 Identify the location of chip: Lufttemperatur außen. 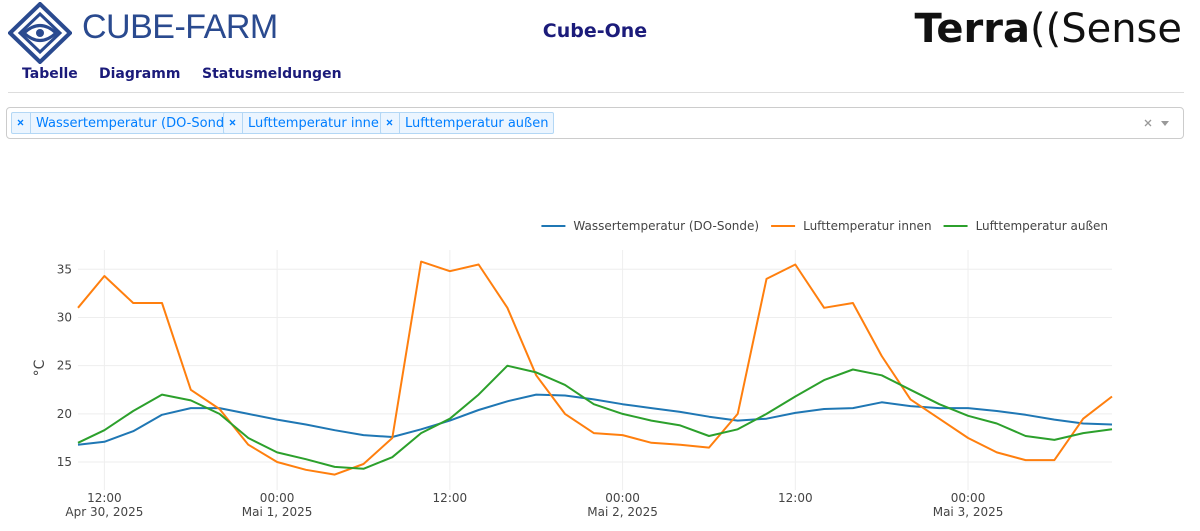
(467, 123).